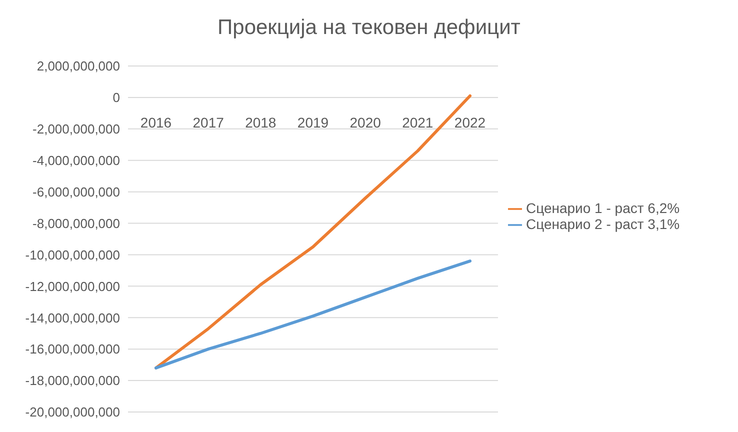 This screenshot has width=738, height=432. What do you see at coordinates (313, 315) in the screenshot?
I see `line-series` at bounding box center [313, 315].